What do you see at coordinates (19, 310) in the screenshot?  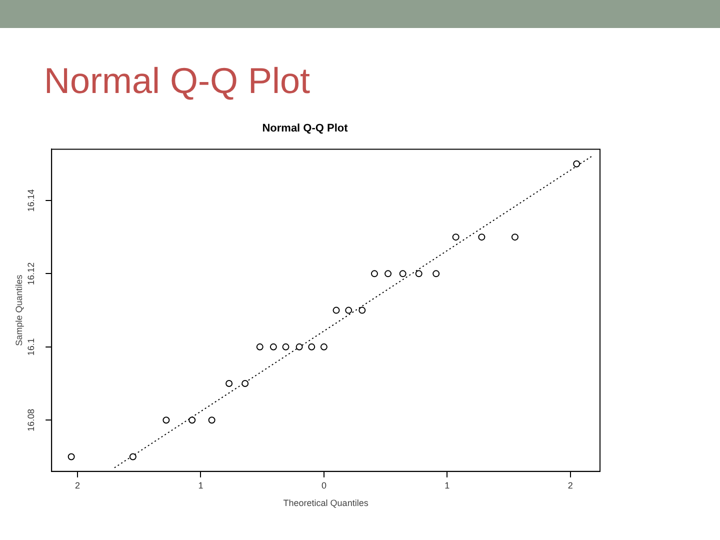 I see `y-axis-title: Sample Quantiles` at bounding box center [19, 310].